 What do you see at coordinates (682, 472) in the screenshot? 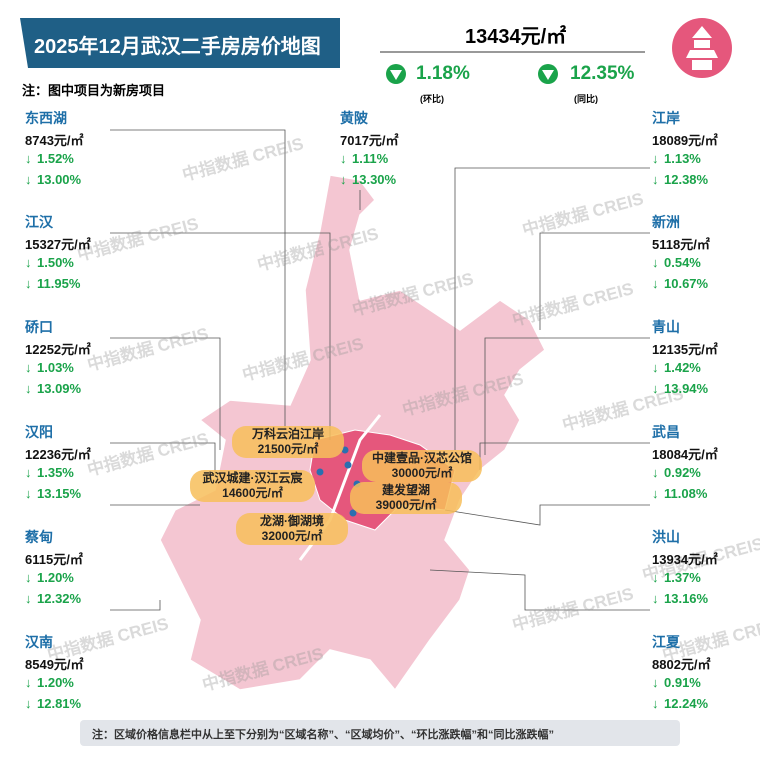
I see `district-mom: 0.92%` at bounding box center [682, 472].